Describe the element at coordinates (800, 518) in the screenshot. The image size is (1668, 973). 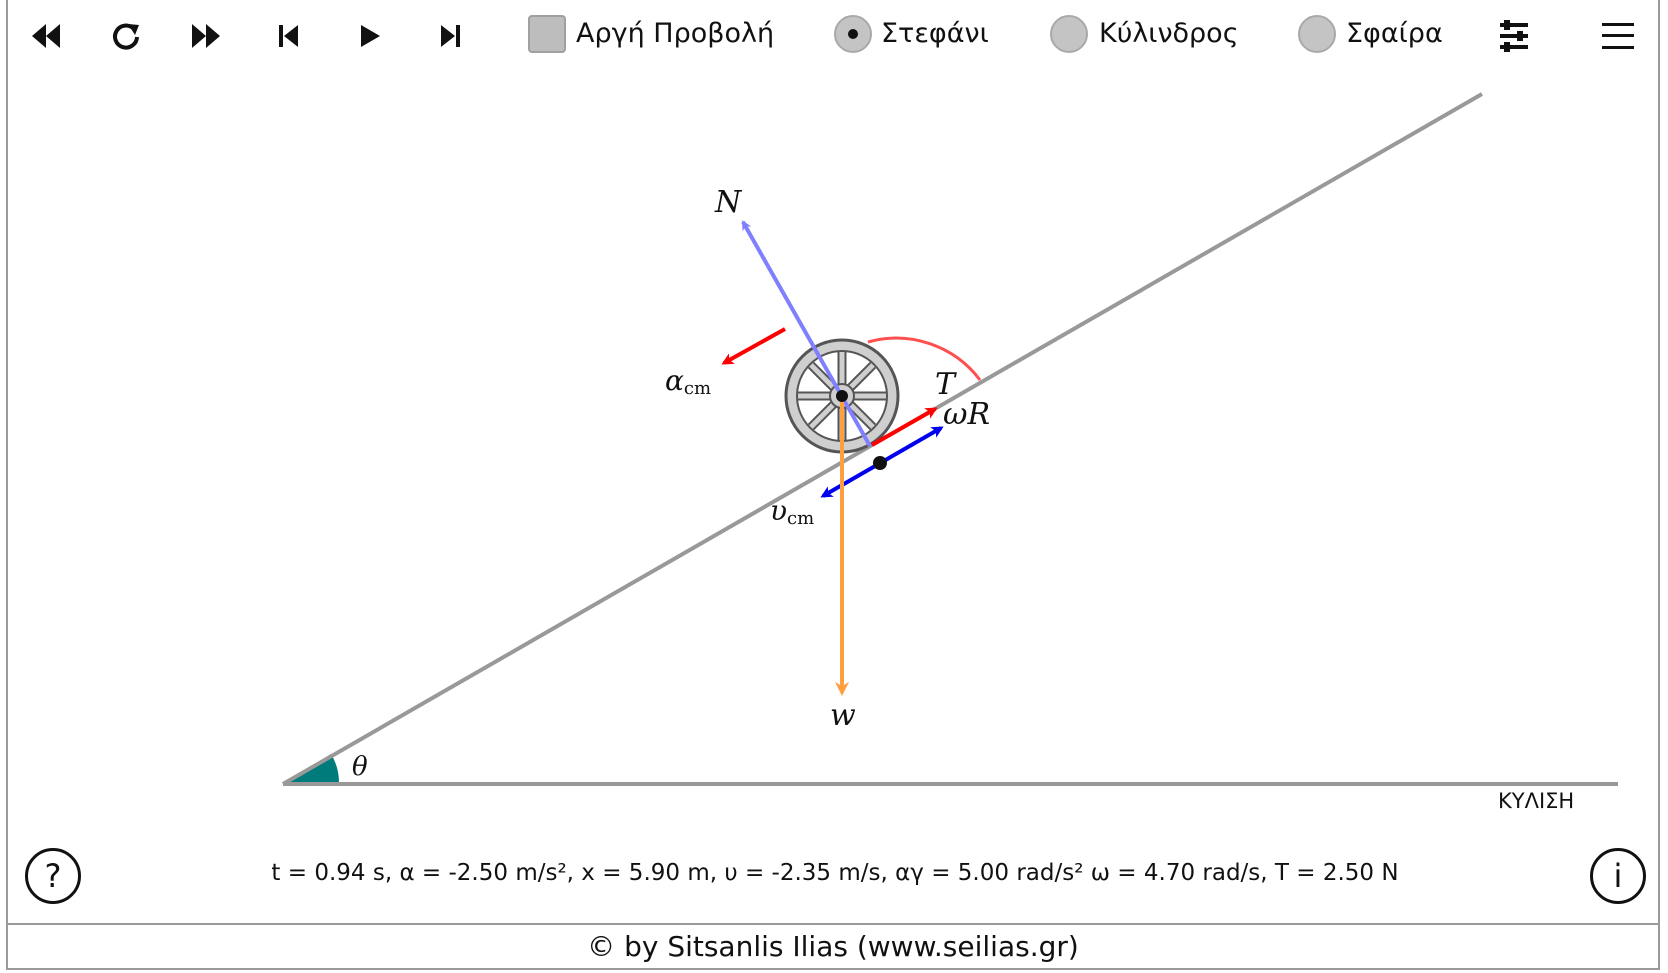
I see `velocity-subscript: cm` at that location.